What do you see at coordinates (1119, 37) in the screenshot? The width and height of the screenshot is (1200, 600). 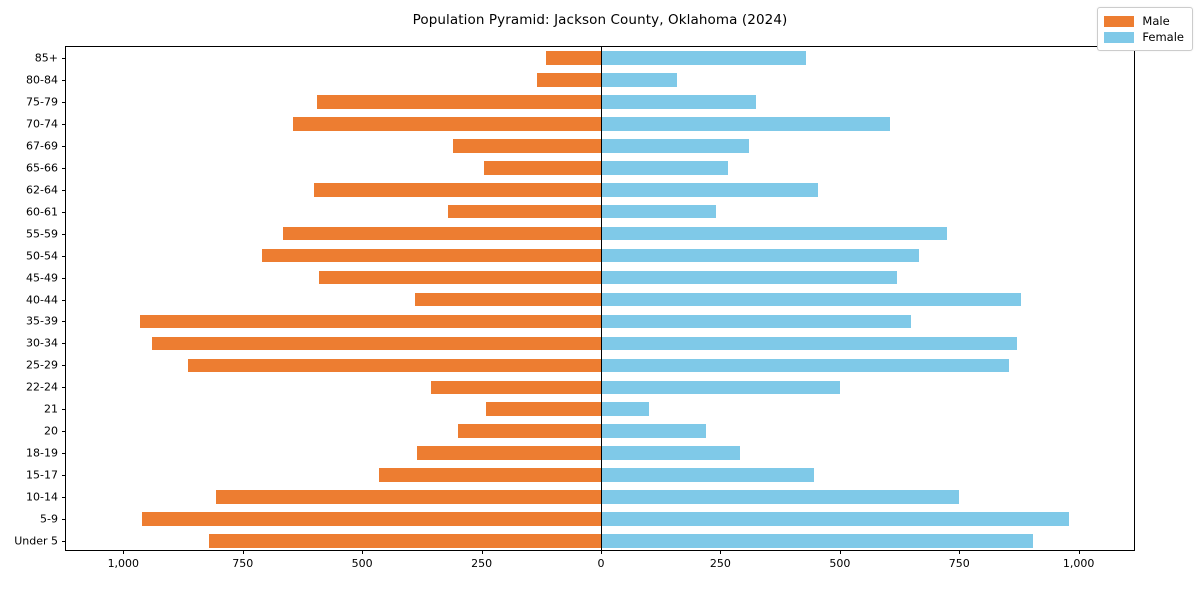 I see `legend-swatch-female` at bounding box center [1119, 37].